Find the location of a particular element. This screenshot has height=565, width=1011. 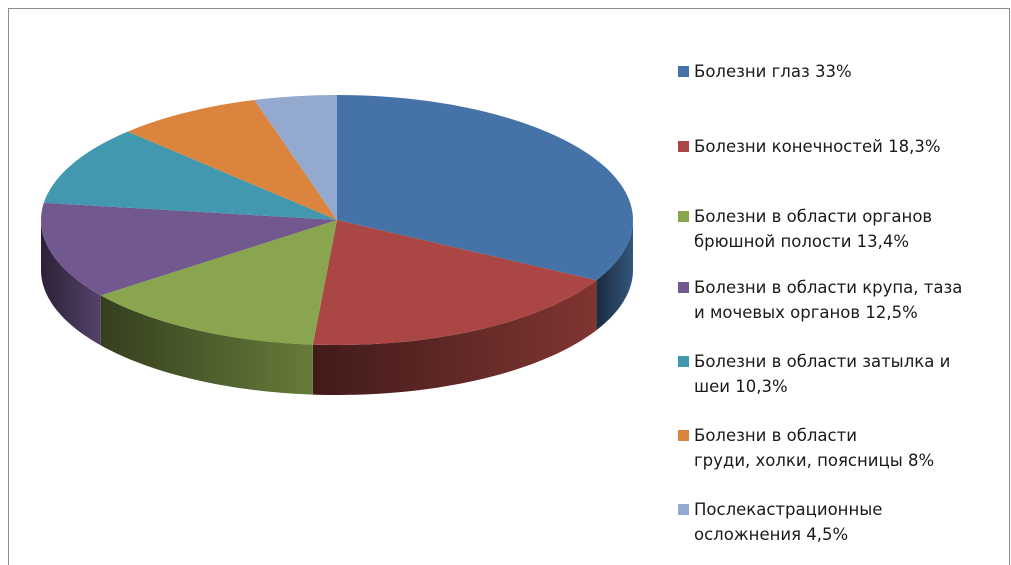

legend-label: Болезни конечностей 18,3% is located at coordinates (817, 146).